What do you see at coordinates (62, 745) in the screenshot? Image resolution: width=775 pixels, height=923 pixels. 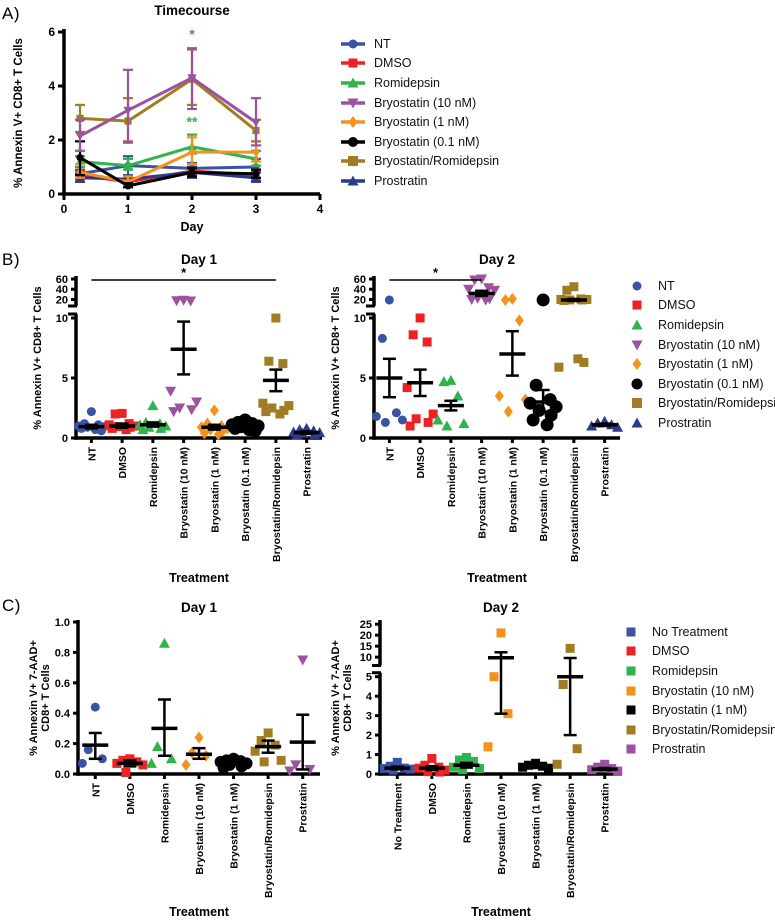 I see `svg-text: 0.2` at bounding box center [62, 745].